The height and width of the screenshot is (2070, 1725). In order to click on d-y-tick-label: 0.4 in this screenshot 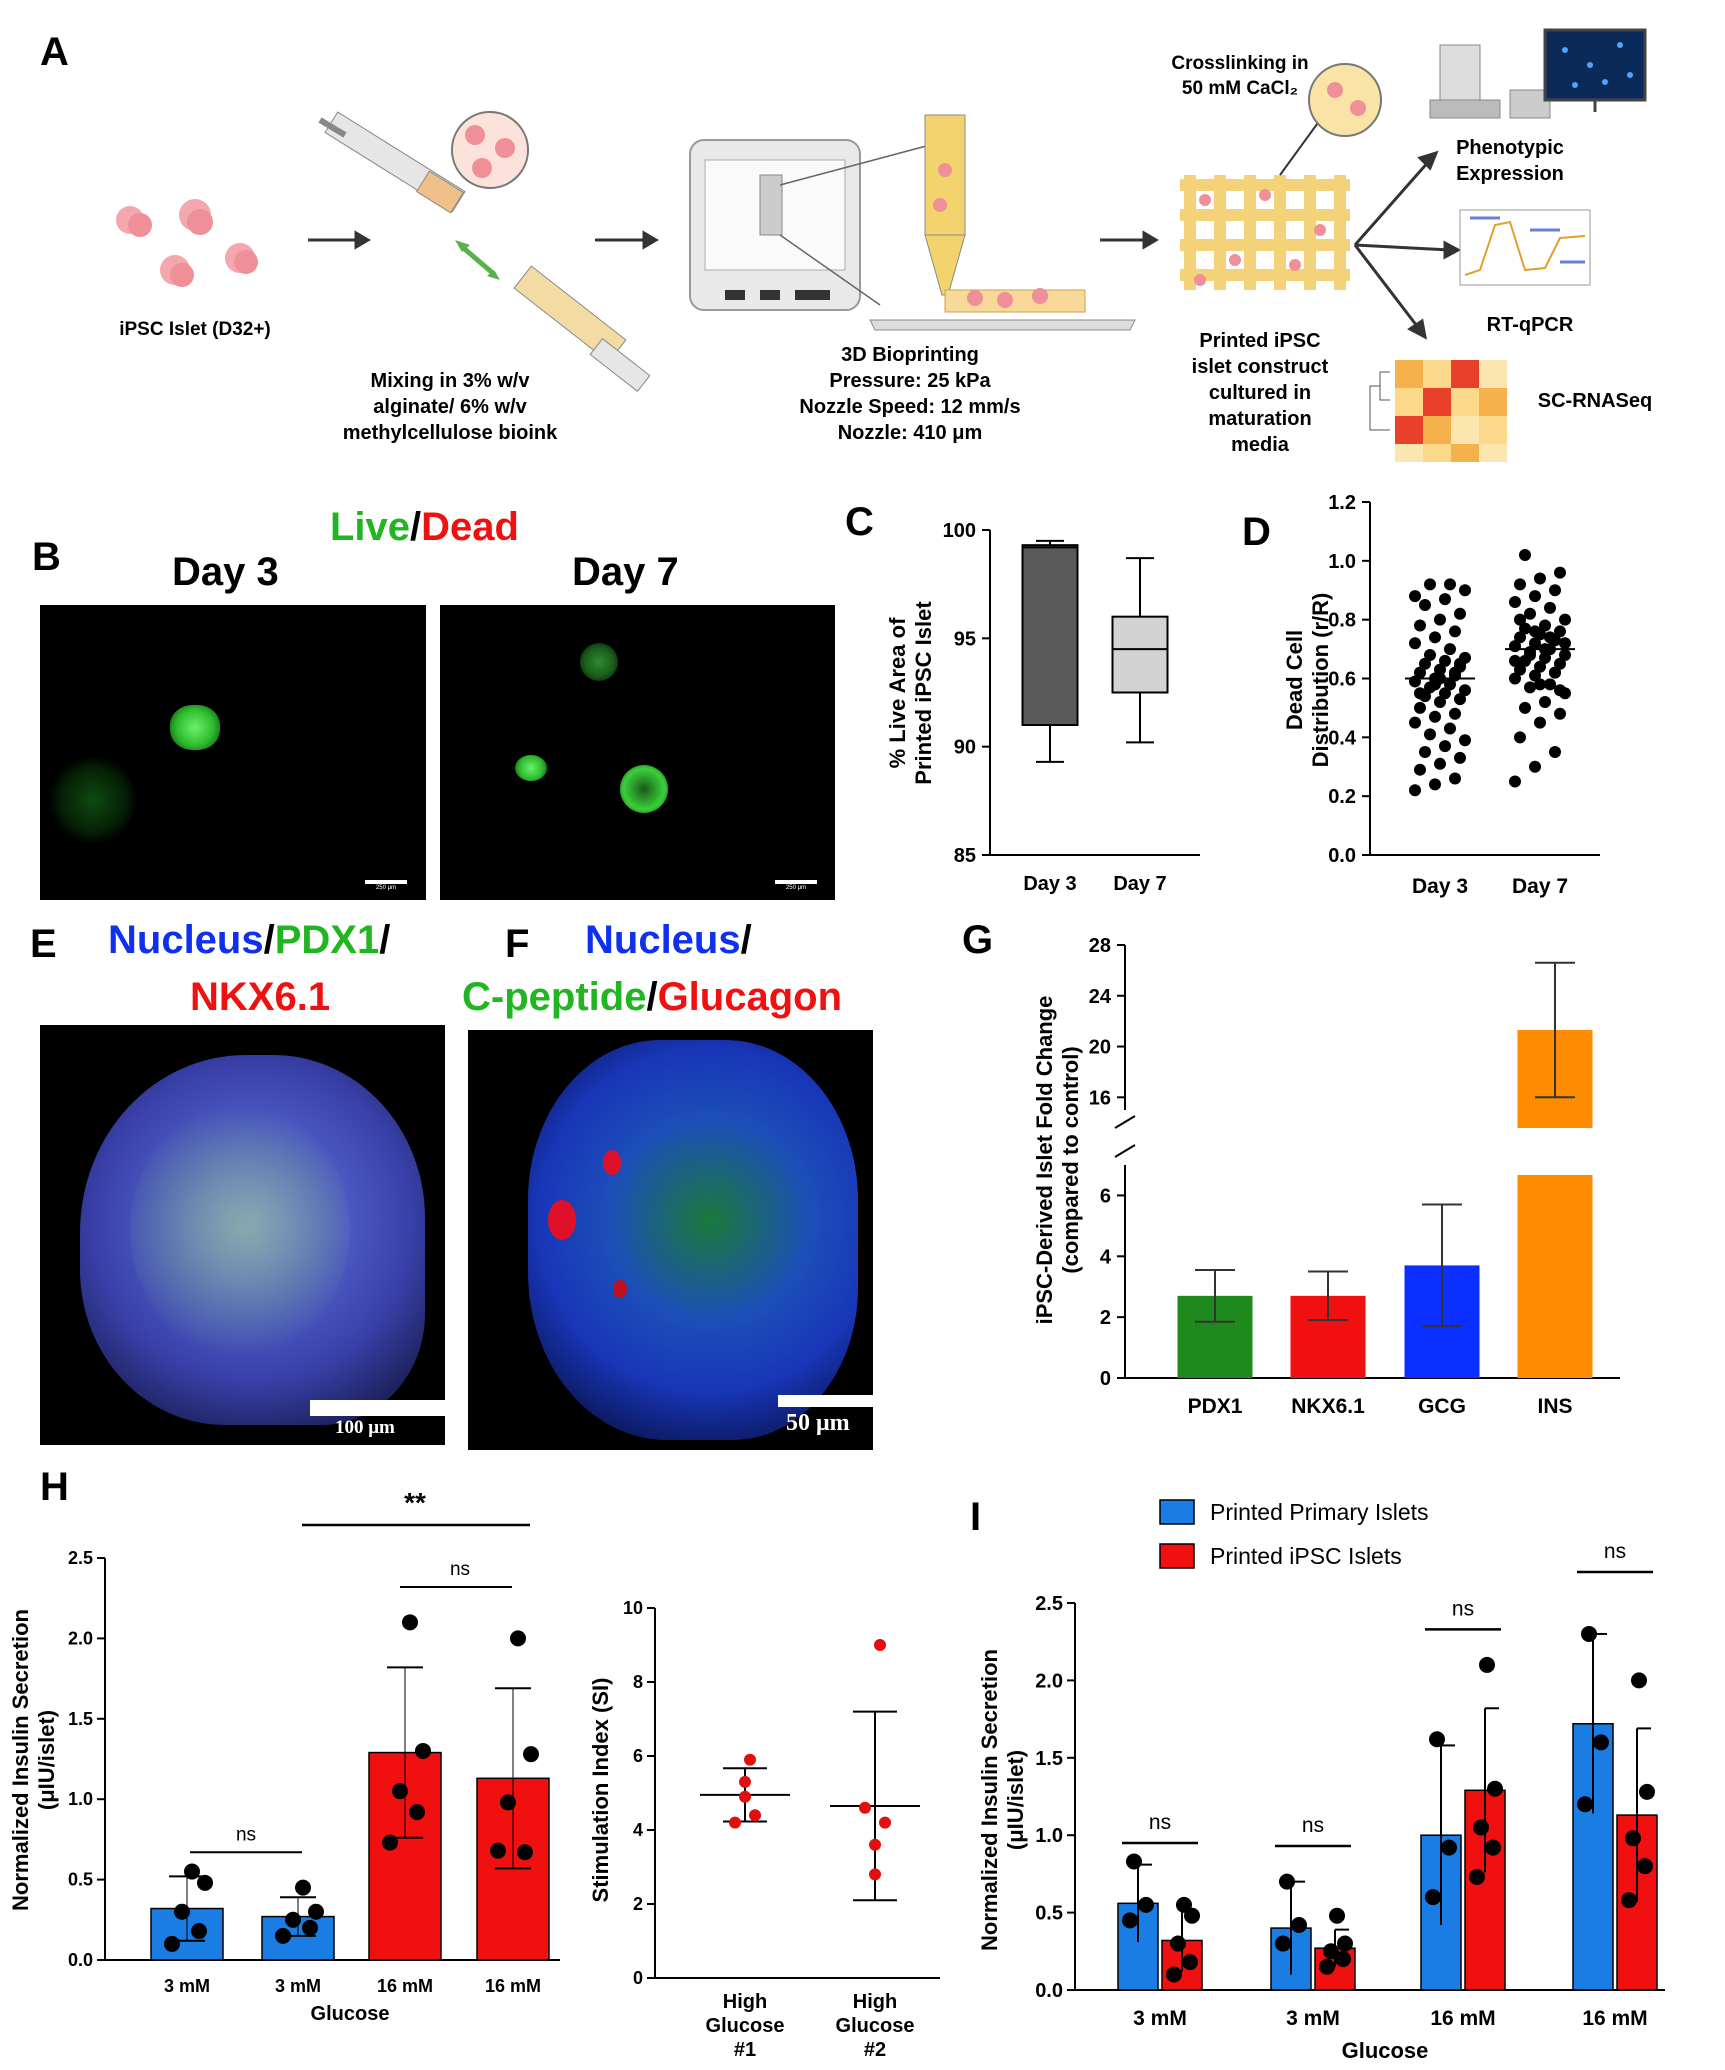, I will do `click(1342, 738)`.